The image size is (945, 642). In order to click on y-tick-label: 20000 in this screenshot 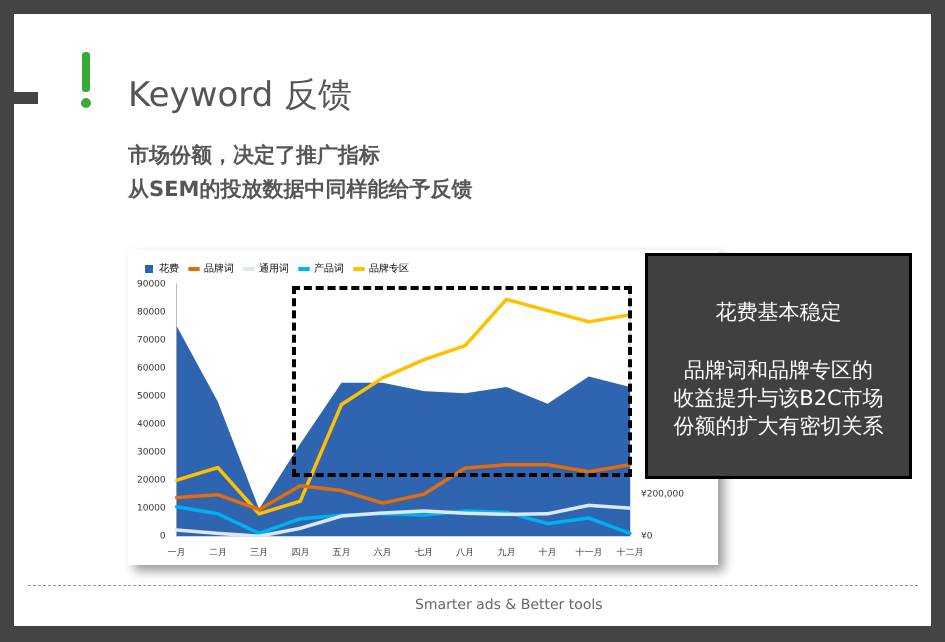, I will do `click(151, 481)`.